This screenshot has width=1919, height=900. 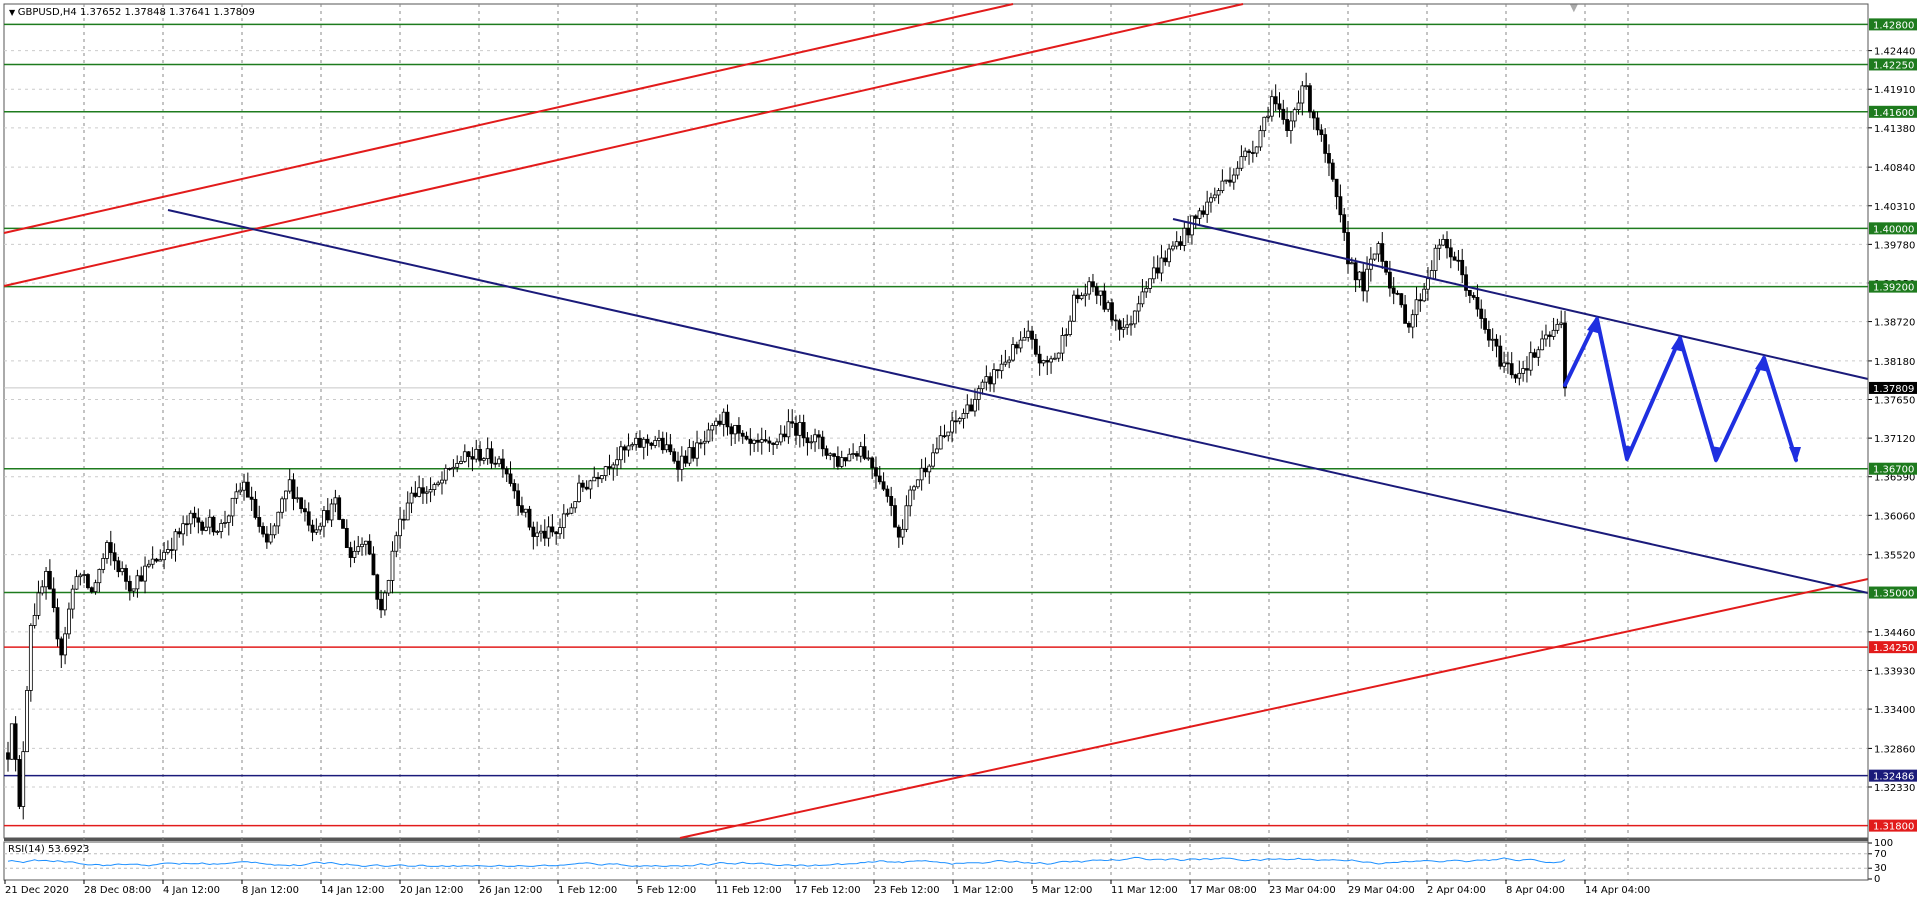 What do you see at coordinates (1894, 633) in the screenshot?
I see `y-tick-label: 1.34460` at bounding box center [1894, 633].